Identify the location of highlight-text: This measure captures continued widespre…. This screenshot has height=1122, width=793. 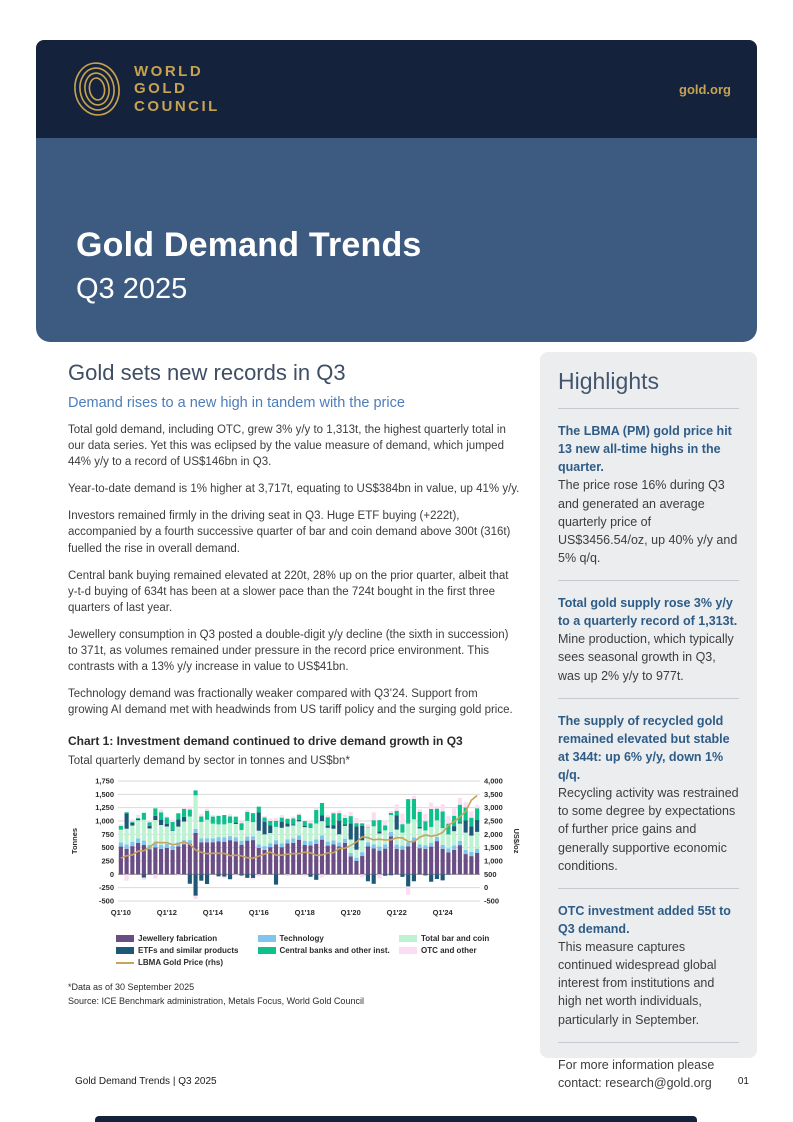
(637, 983).